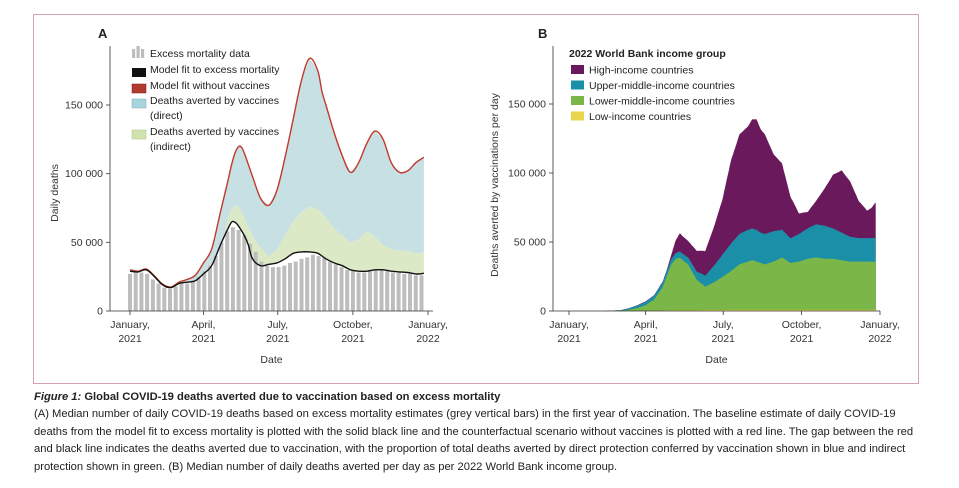 Image resolution: width=959 pixels, height=488 pixels. Describe the element at coordinates (880, 339) in the screenshot. I see `panel-b-x-tick-label-year: 2022` at that location.